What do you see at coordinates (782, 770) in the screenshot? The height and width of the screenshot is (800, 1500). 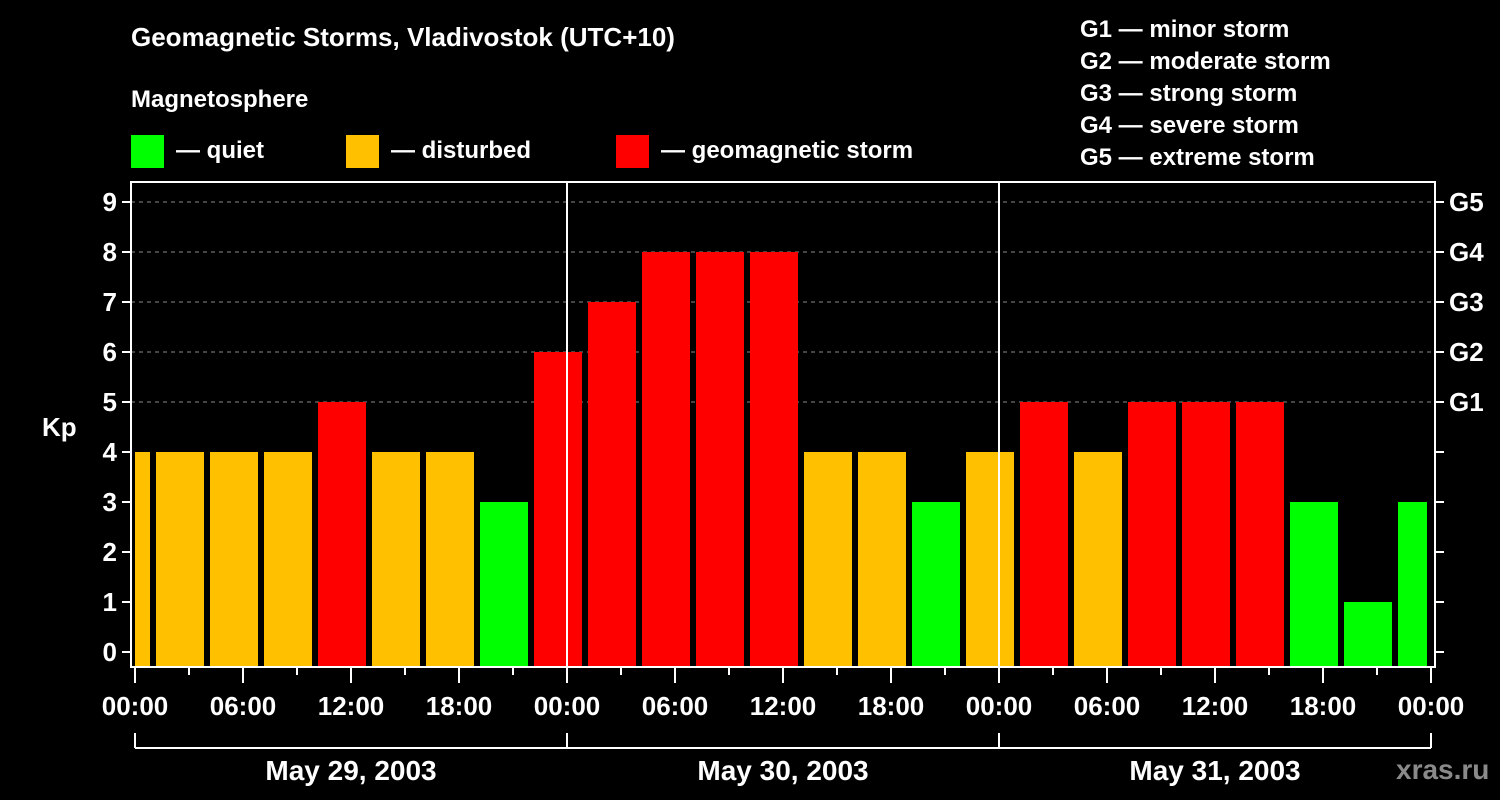 I see `date-label: May 30, 2003` at bounding box center [782, 770].